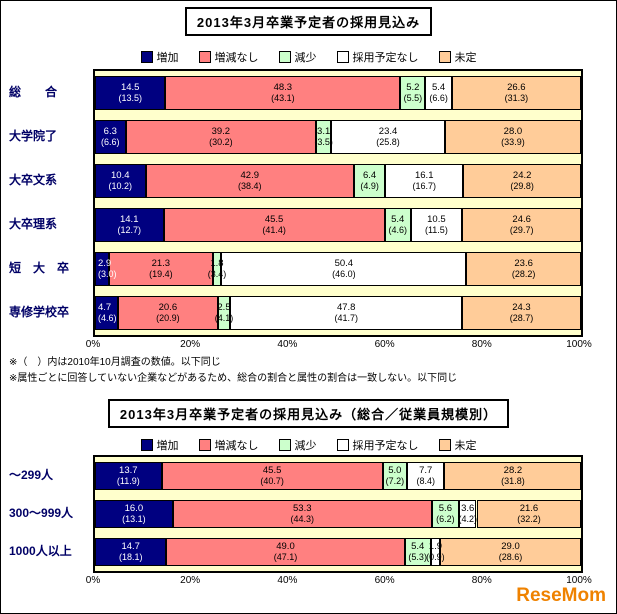 The image size is (617, 614). Describe the element at coordinates (467, 519) in the screenshot. I see `segment-prev-value: (4.2)` at that location.